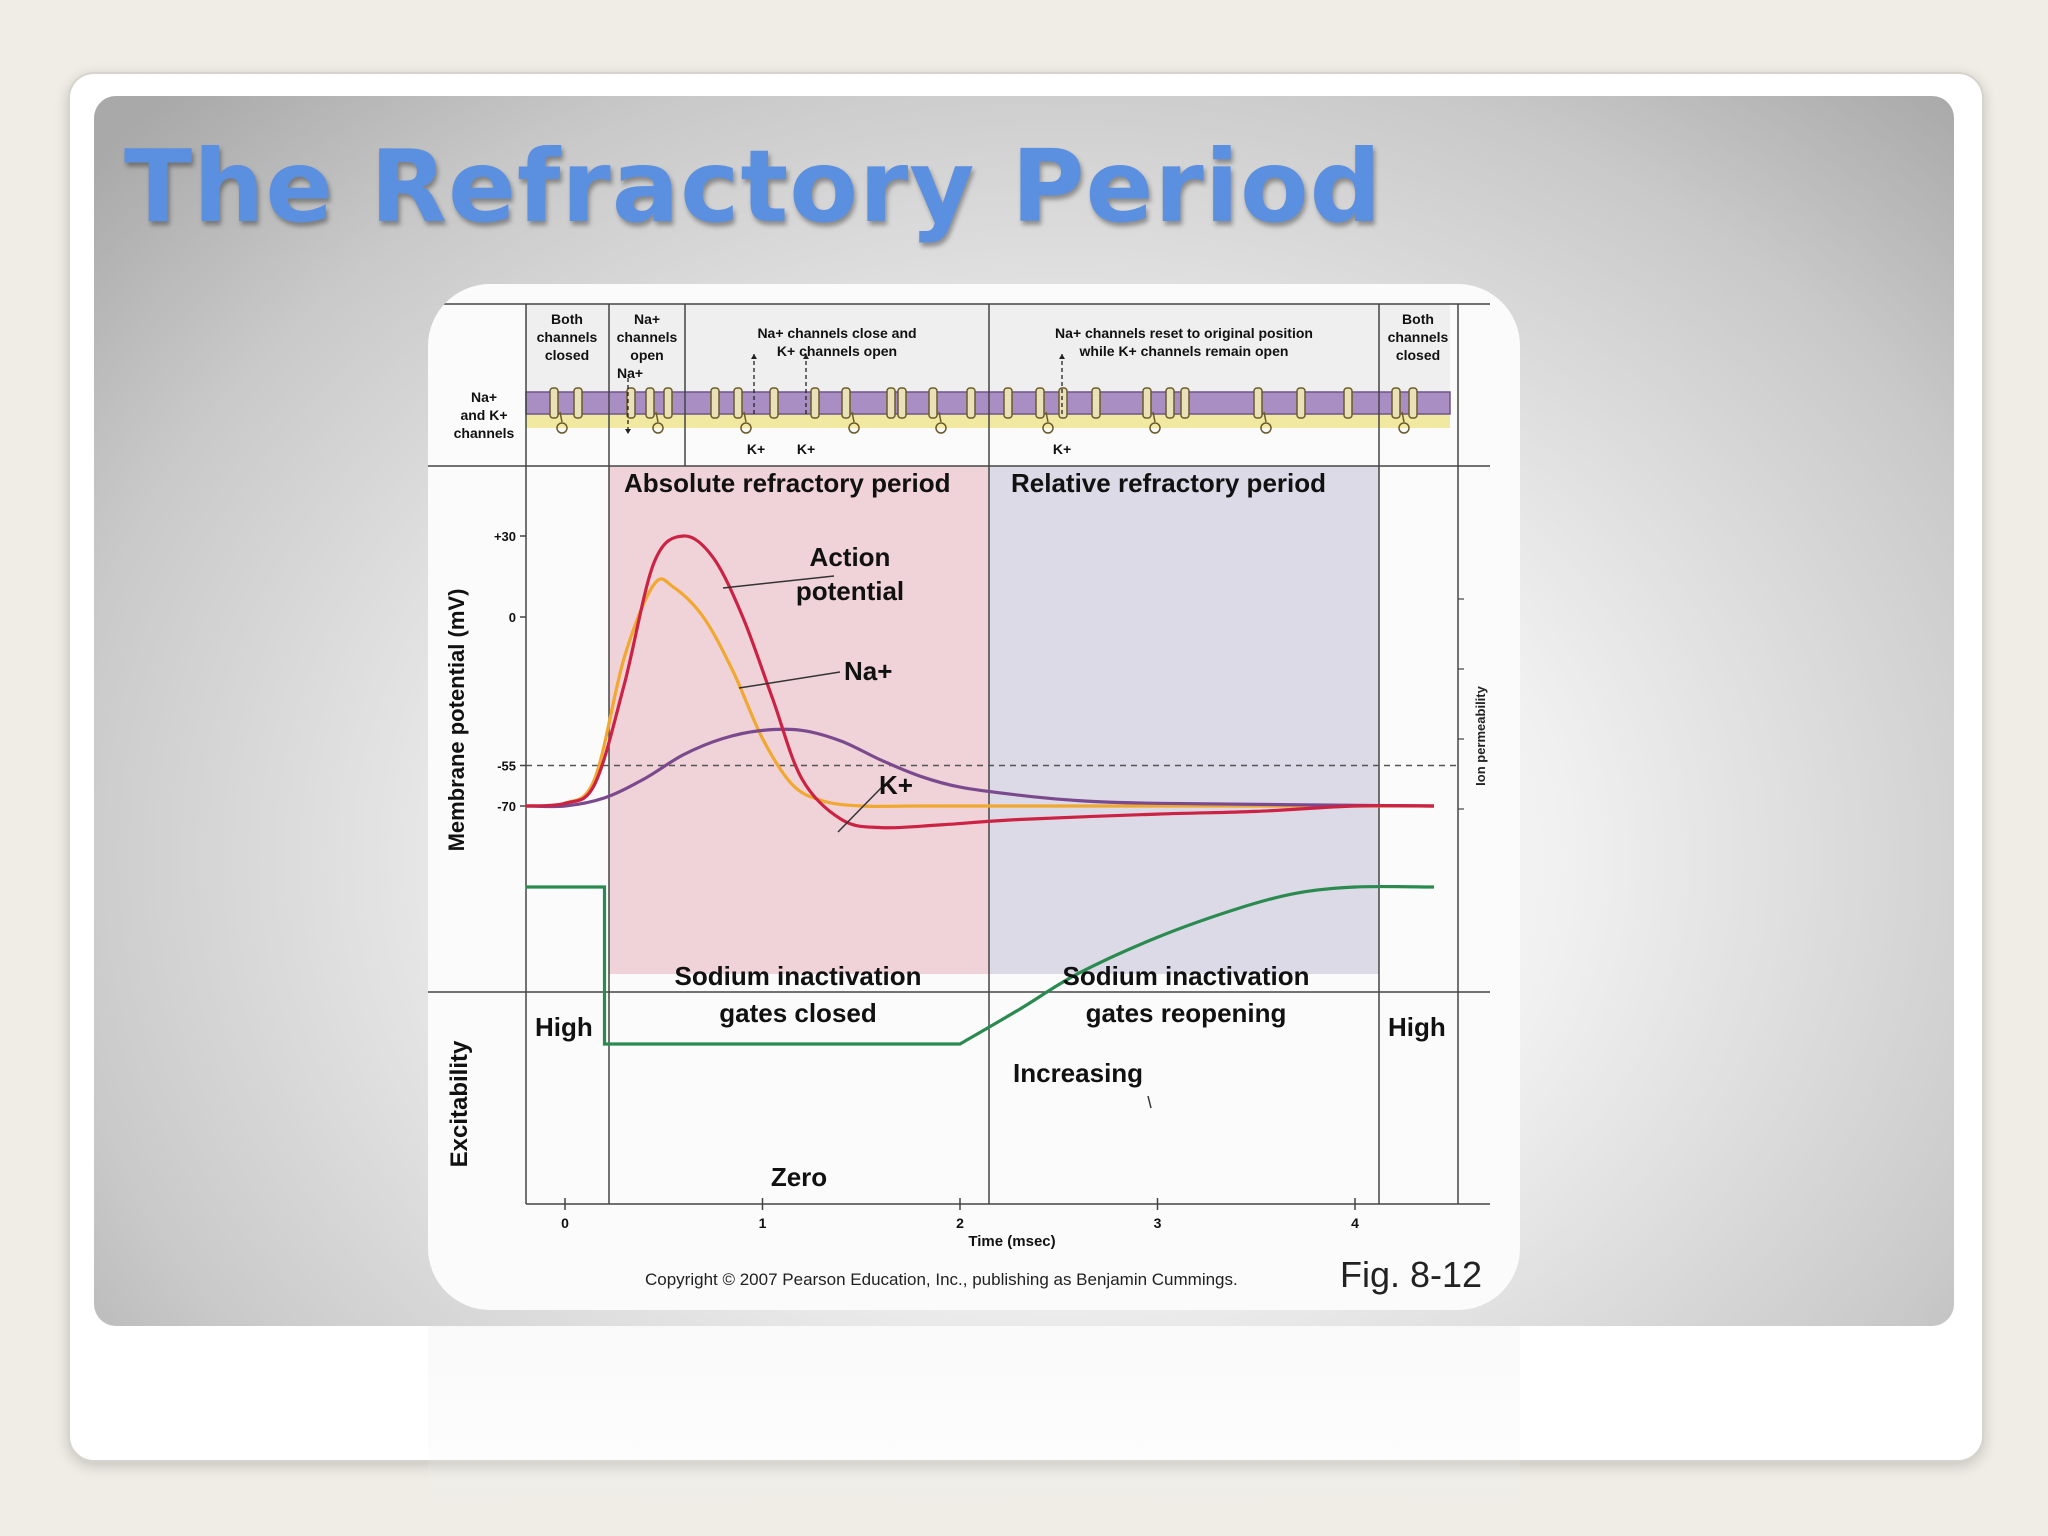 Image resolution: width=2048 pixels, height=1536 pixels. I want to click on y-tick-label: -70, so click(506, 806).